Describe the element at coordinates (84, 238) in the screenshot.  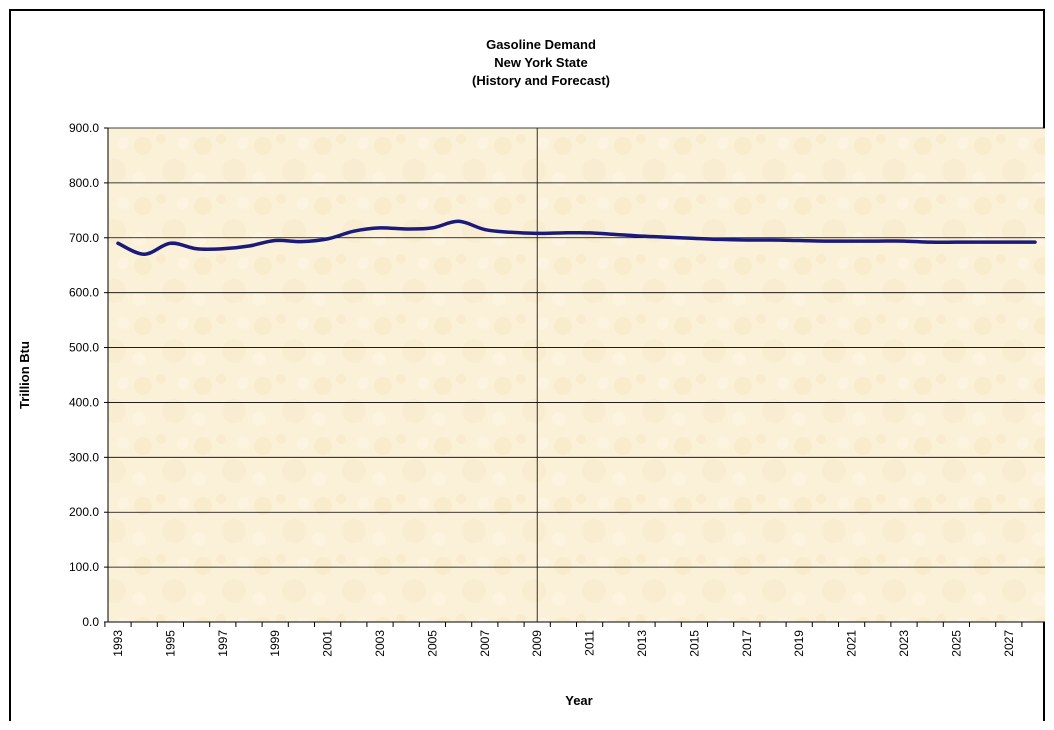
I see `y-tick-label: 700.0` at that location.